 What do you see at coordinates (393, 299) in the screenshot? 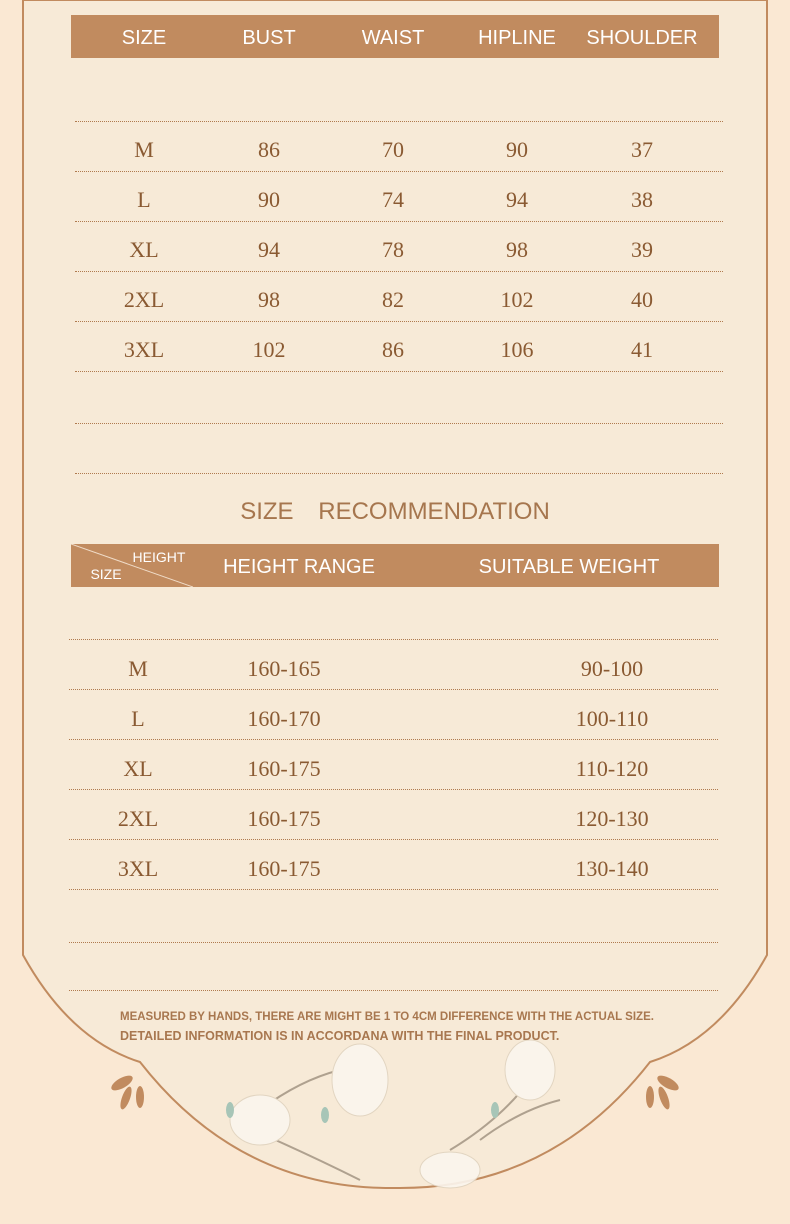
I see `table-cell: 82` at bounding box center [393, 299].